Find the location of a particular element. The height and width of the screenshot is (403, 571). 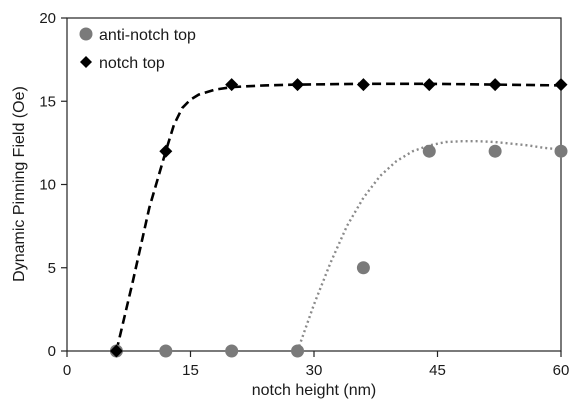

y-tick-label: 5 is located at coordinates (52, 268).